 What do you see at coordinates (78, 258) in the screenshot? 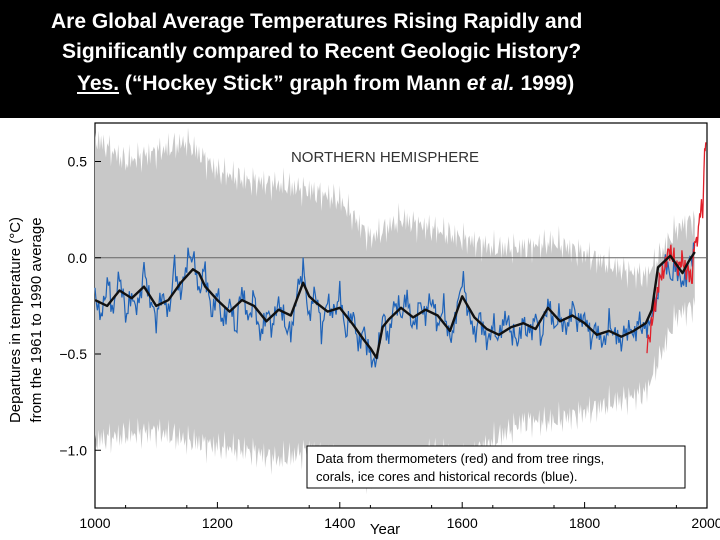
I see `y-tick-label: 0.0` at bounding box center [78, 258].